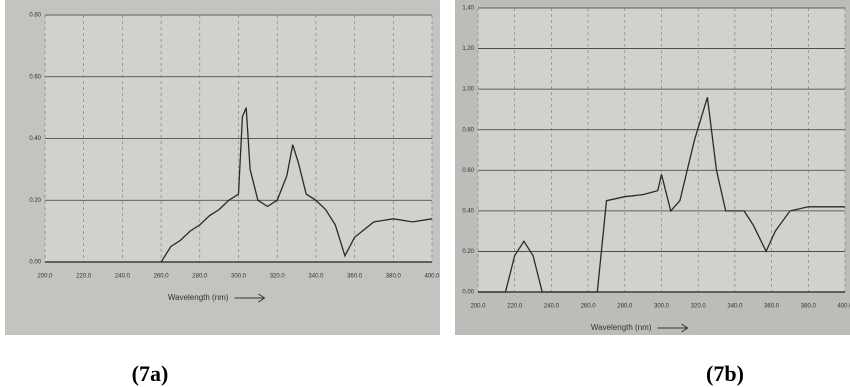 This screenshot has height=387, width=850. Describe the element at coordinates (468, 9) in the screenshot. I see `y-tick-label: 1.40` at that location.